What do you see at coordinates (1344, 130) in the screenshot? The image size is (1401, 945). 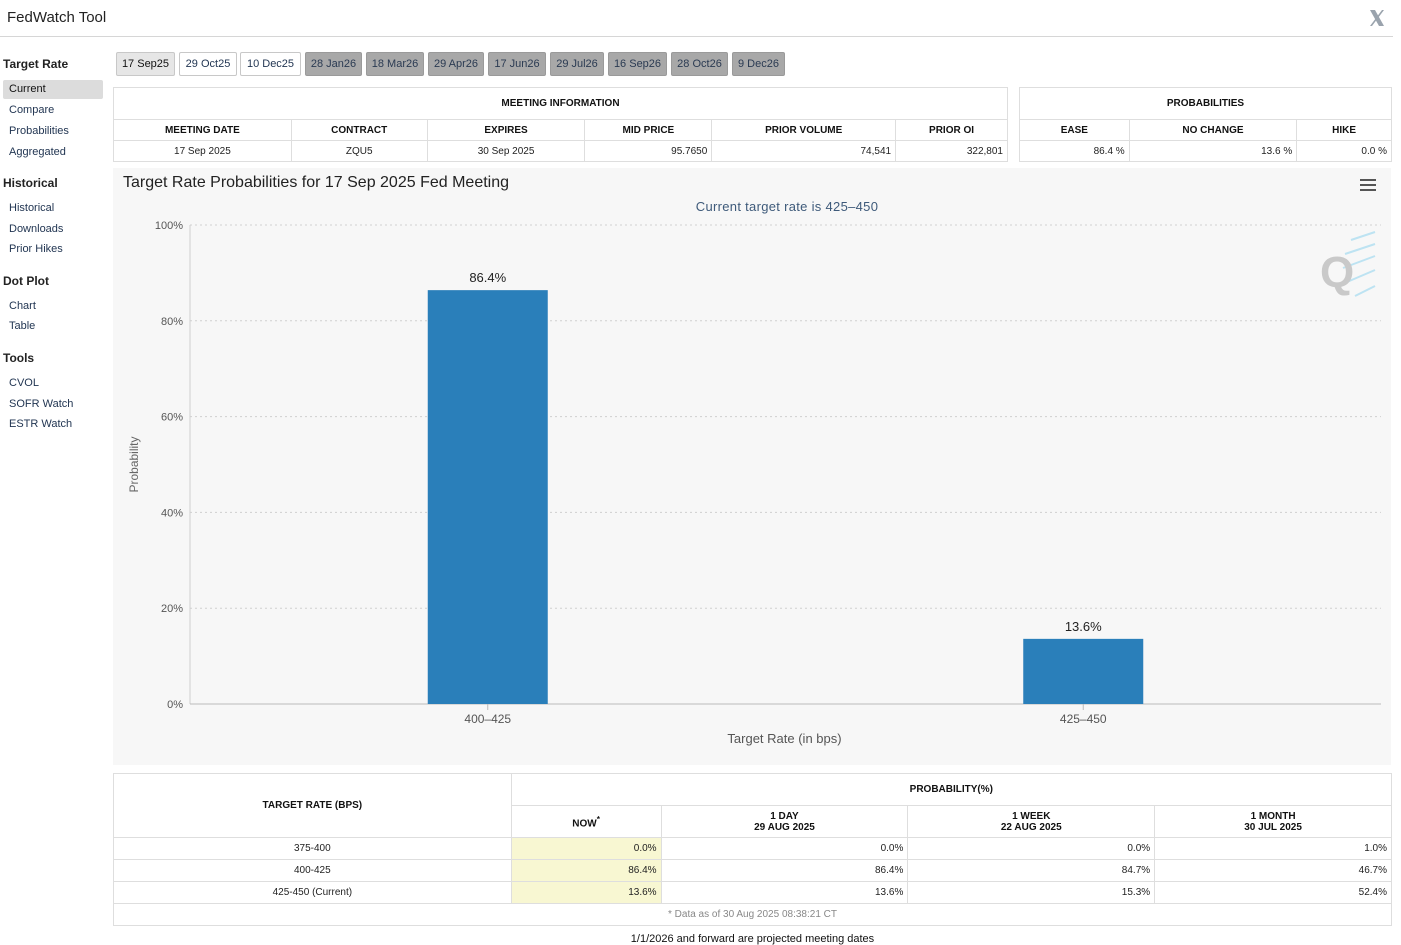 I see `col-header-hike: HIKE` at bounding box center [1344, 130].